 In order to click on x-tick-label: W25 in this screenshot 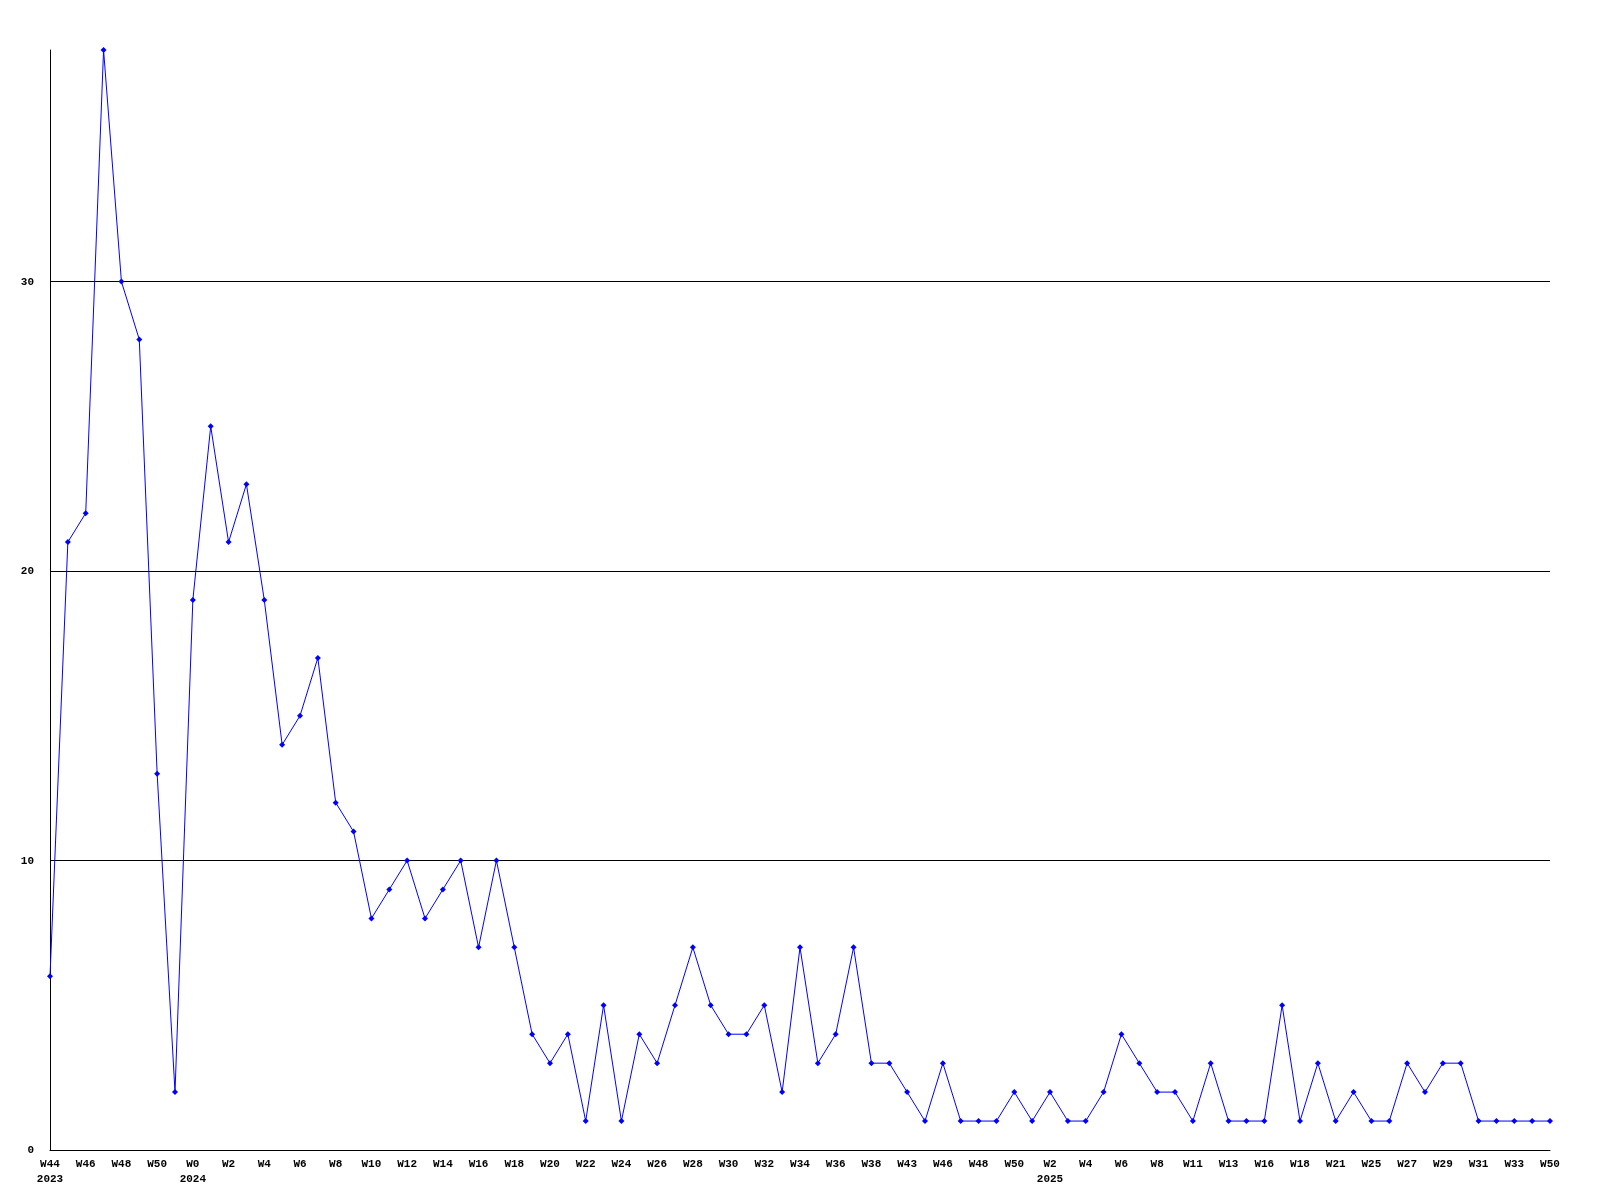, I will do `click(1371, 1163)`.